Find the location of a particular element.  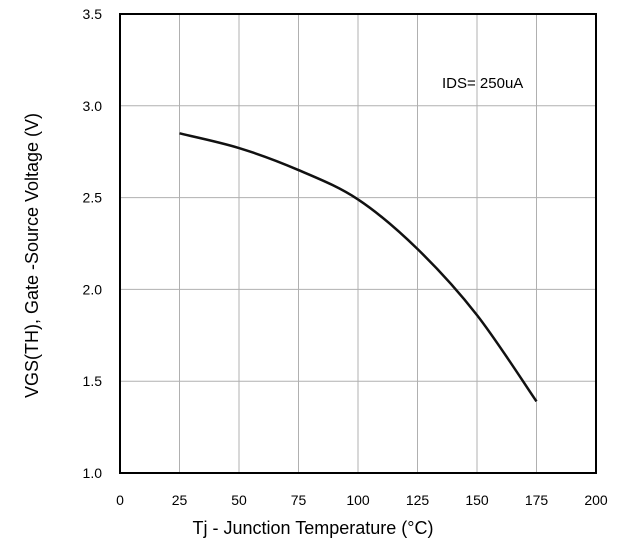

annotation-ids: IDS= 250uA is located at coordinates (482, 83).